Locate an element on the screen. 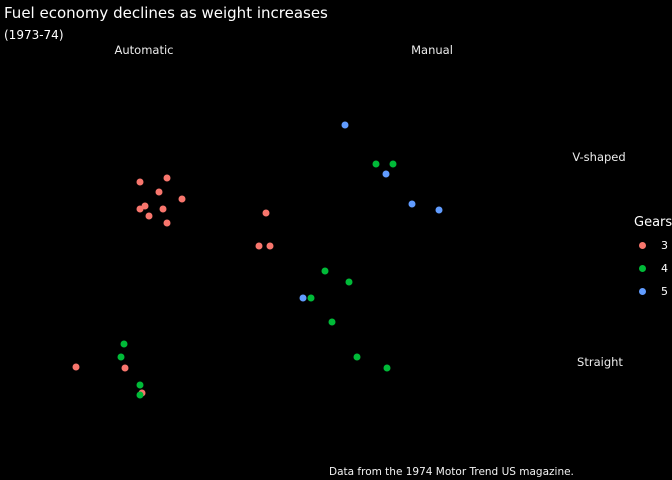 This screenshot has width=672, height=480. legend-item-gear-4: 4 is located at coordinates (653, 268).